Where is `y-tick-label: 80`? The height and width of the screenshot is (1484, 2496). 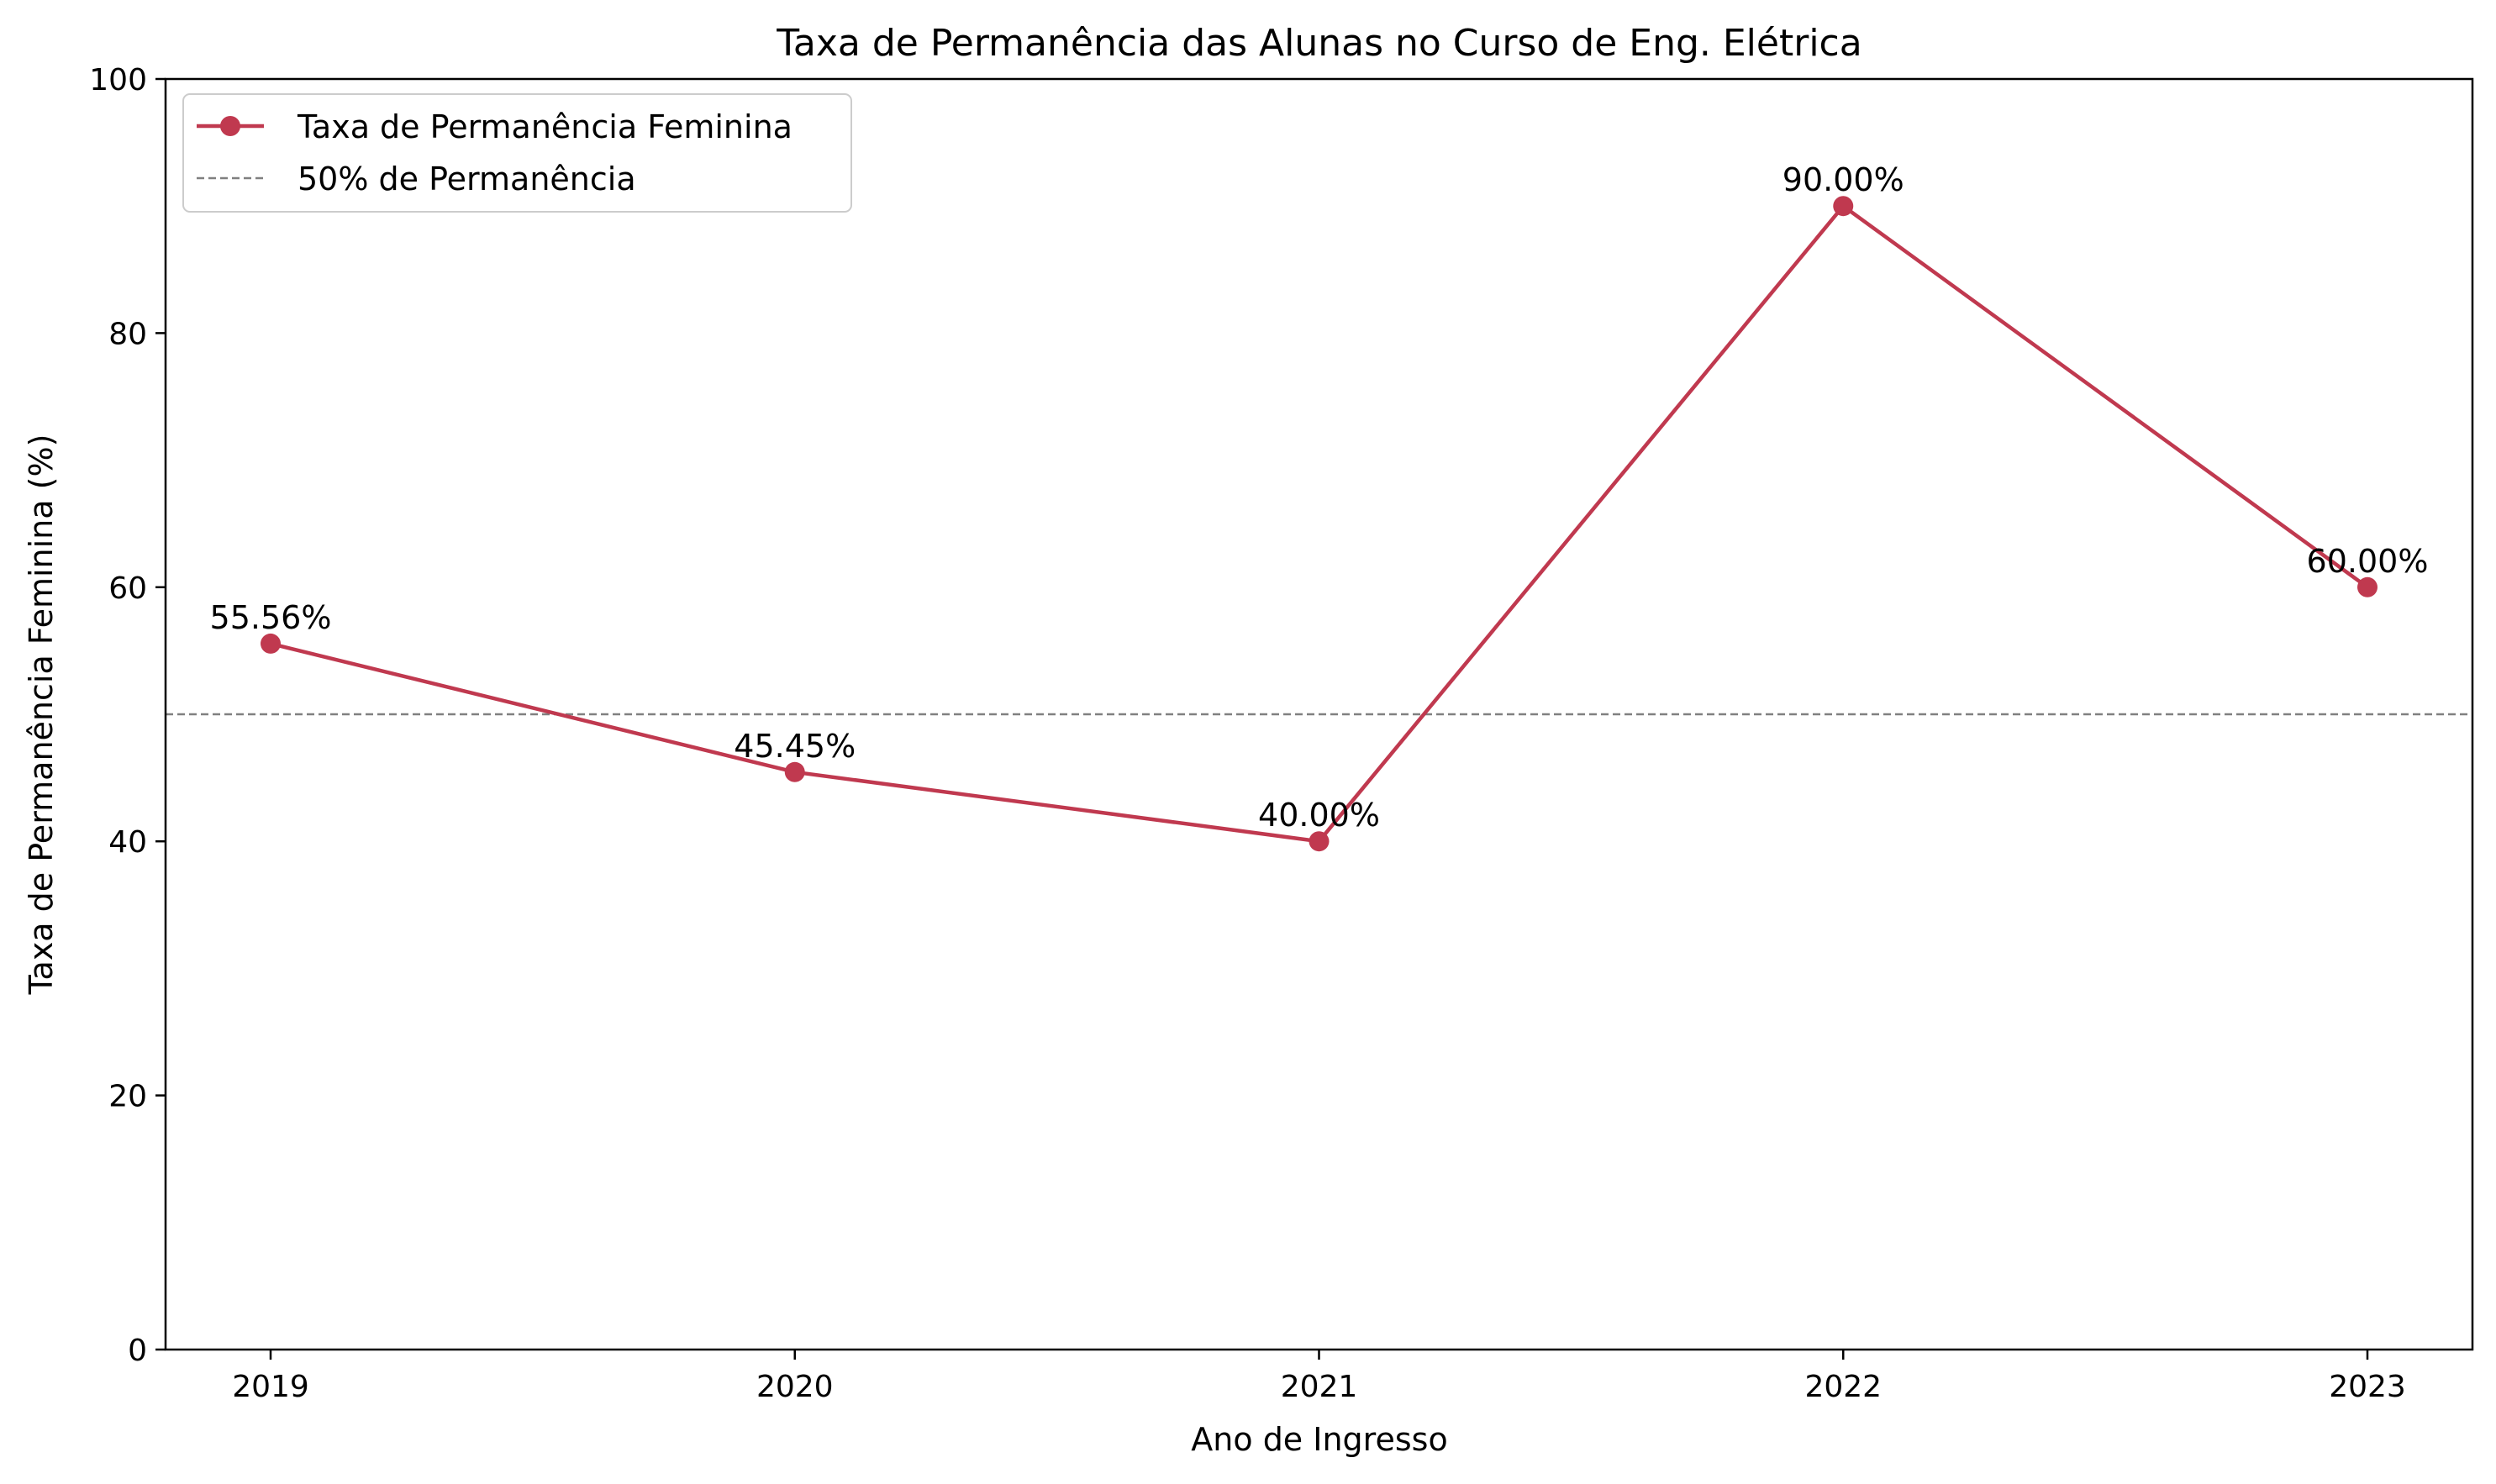
y-tick-label: 80 is located at coordinates (127, 334).